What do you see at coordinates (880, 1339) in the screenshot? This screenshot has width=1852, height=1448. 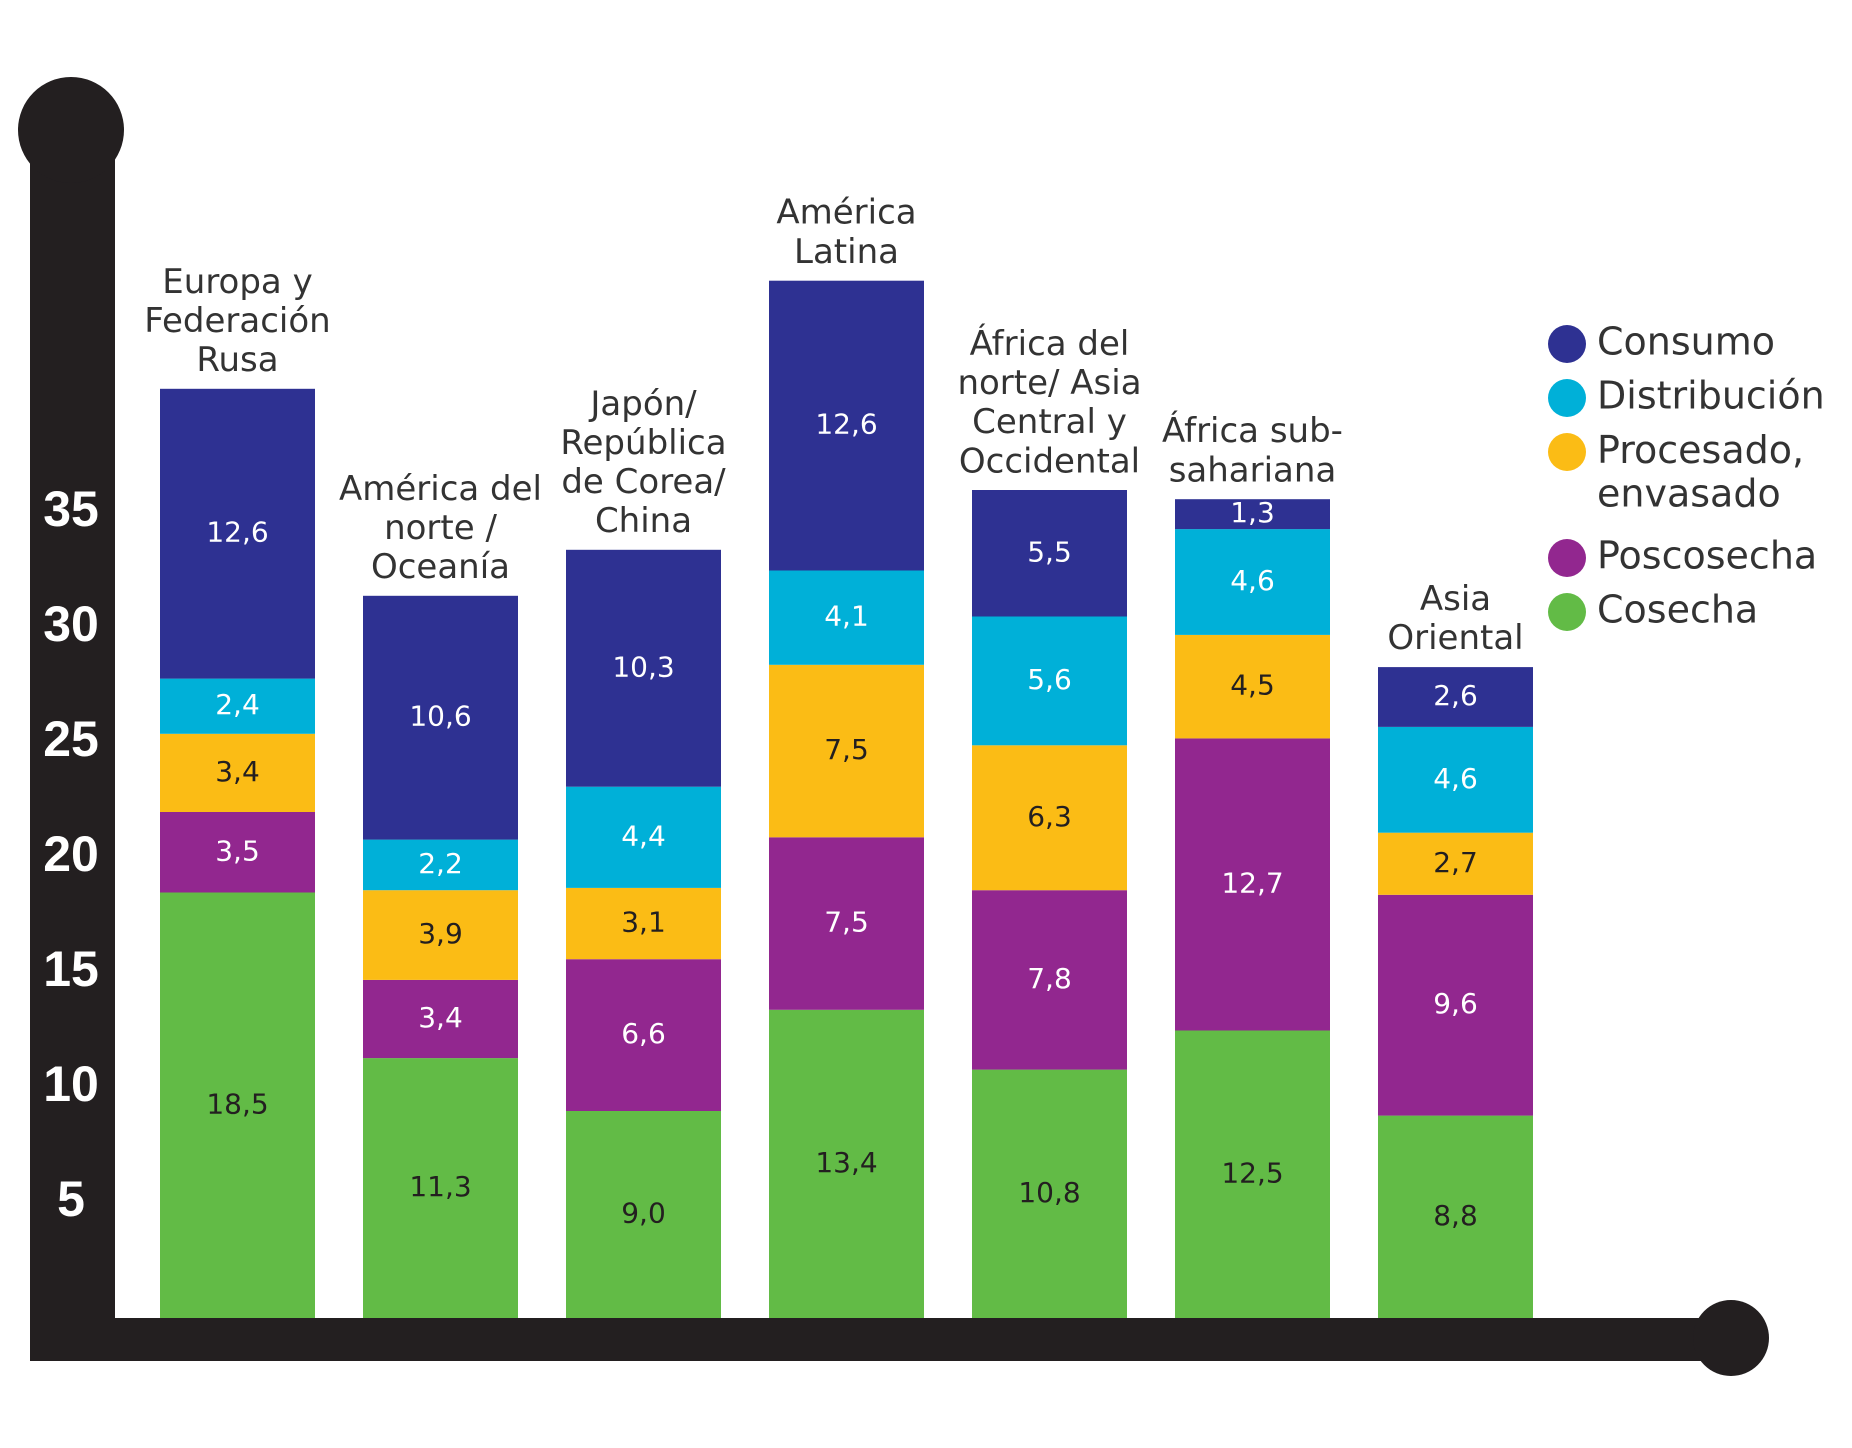 I see `x-axis-bar` at bounding box center [880, 1339].